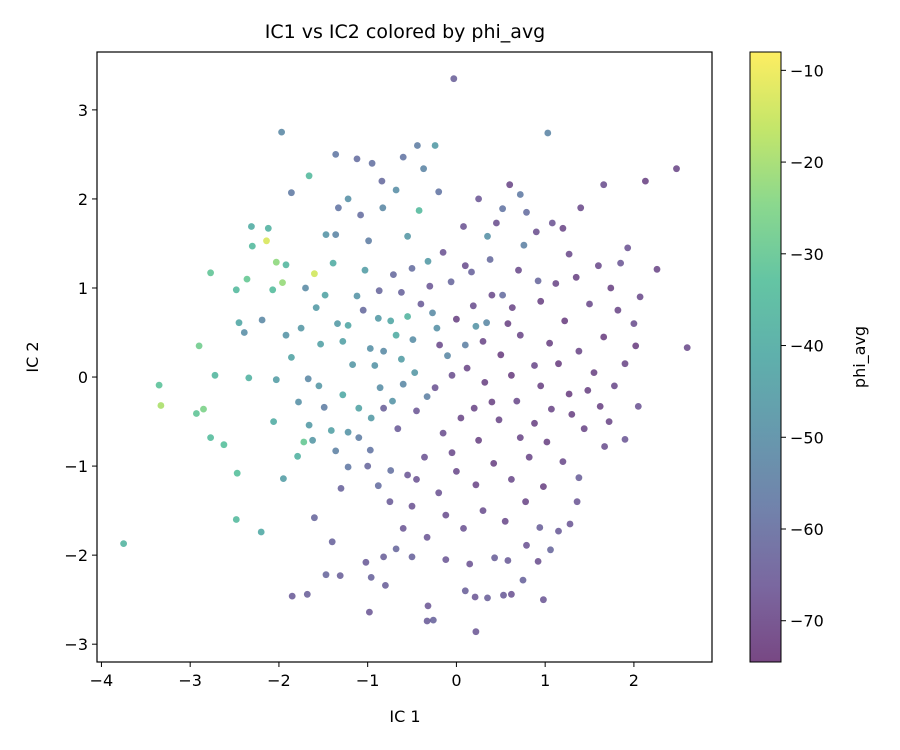 The width and height of the screenshot is (900, 750). Describe the element at coordinates (368, 680) in the screenshot. I see `x-tick-label: −1` at that location.